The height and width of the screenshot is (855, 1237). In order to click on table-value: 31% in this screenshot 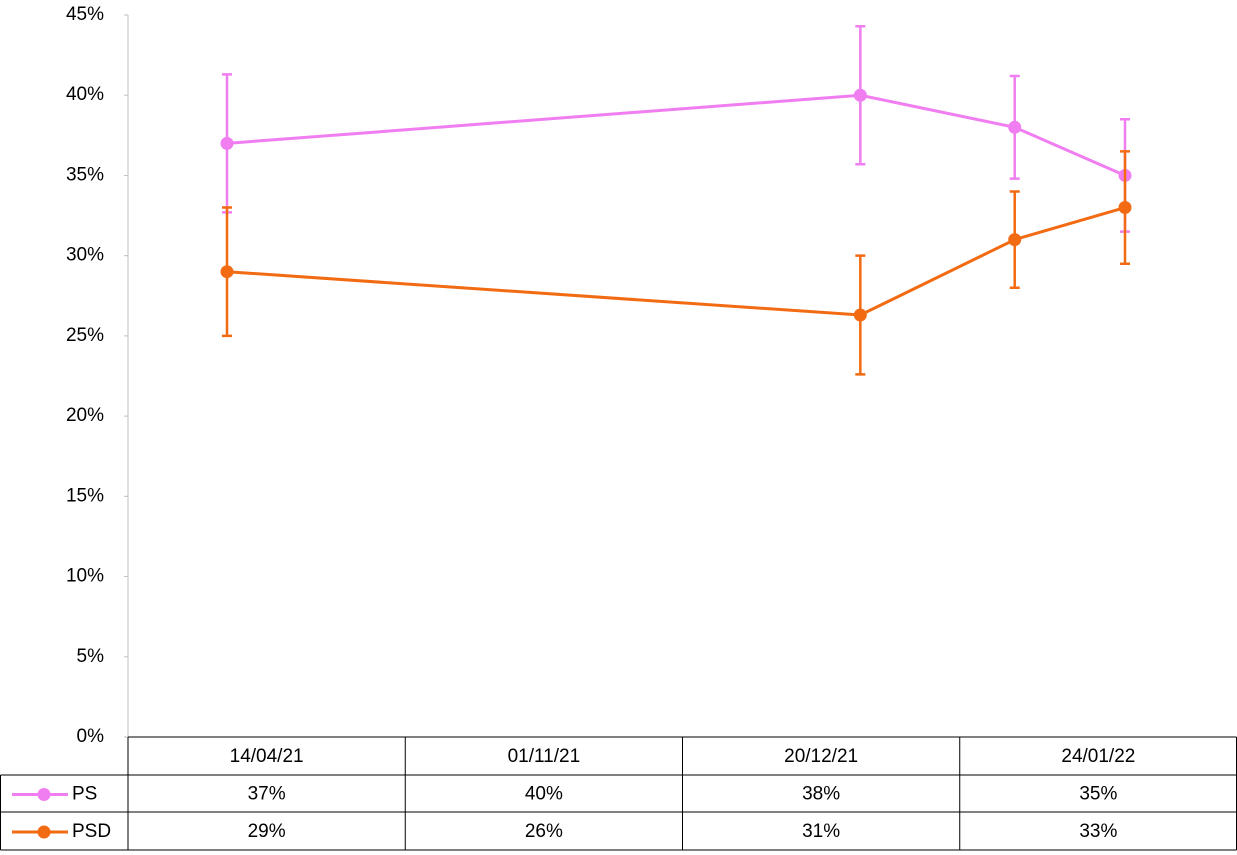, I will do `click(821, 831)`.